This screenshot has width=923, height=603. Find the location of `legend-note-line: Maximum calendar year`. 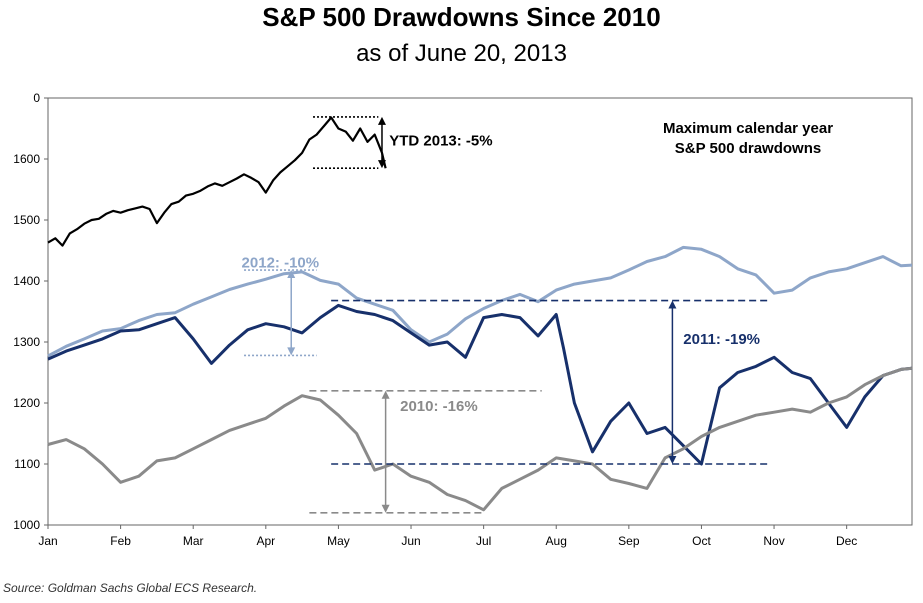

legend-note-line: Maximum calendar year is located at coordinates (748, 128).